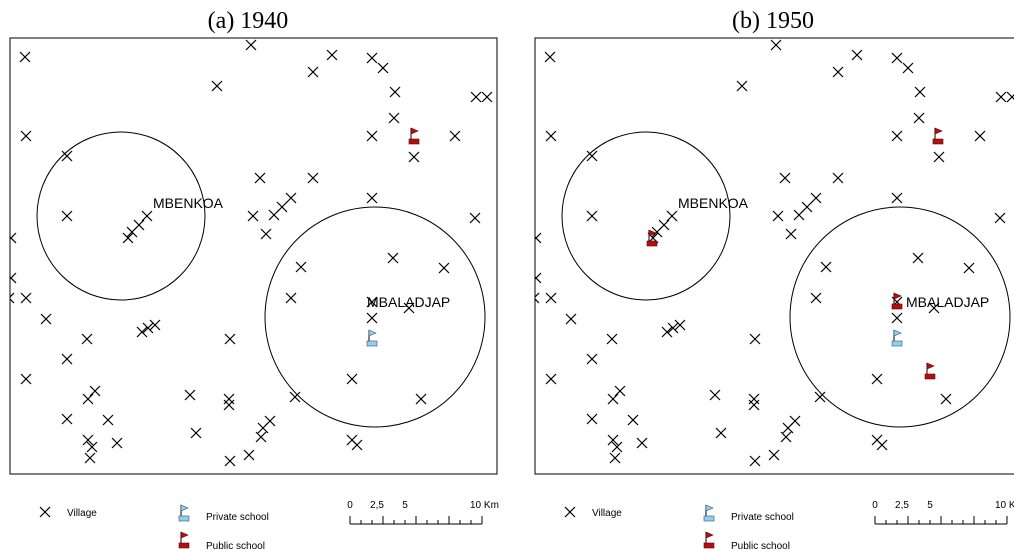  I want to click on scale-label: 2,5, so click(377, 505).